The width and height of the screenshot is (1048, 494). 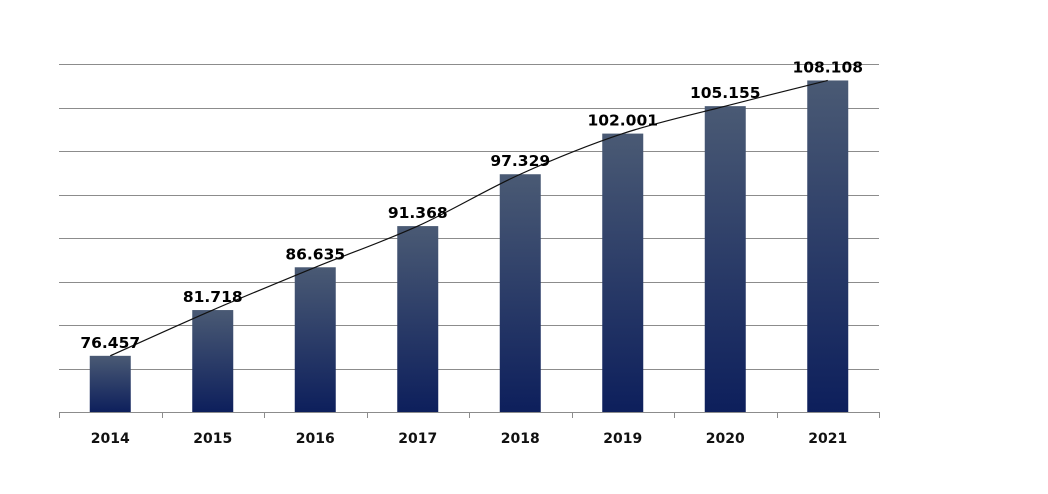 I want to click on data-label: 76.457, so click(x=110, y=343).